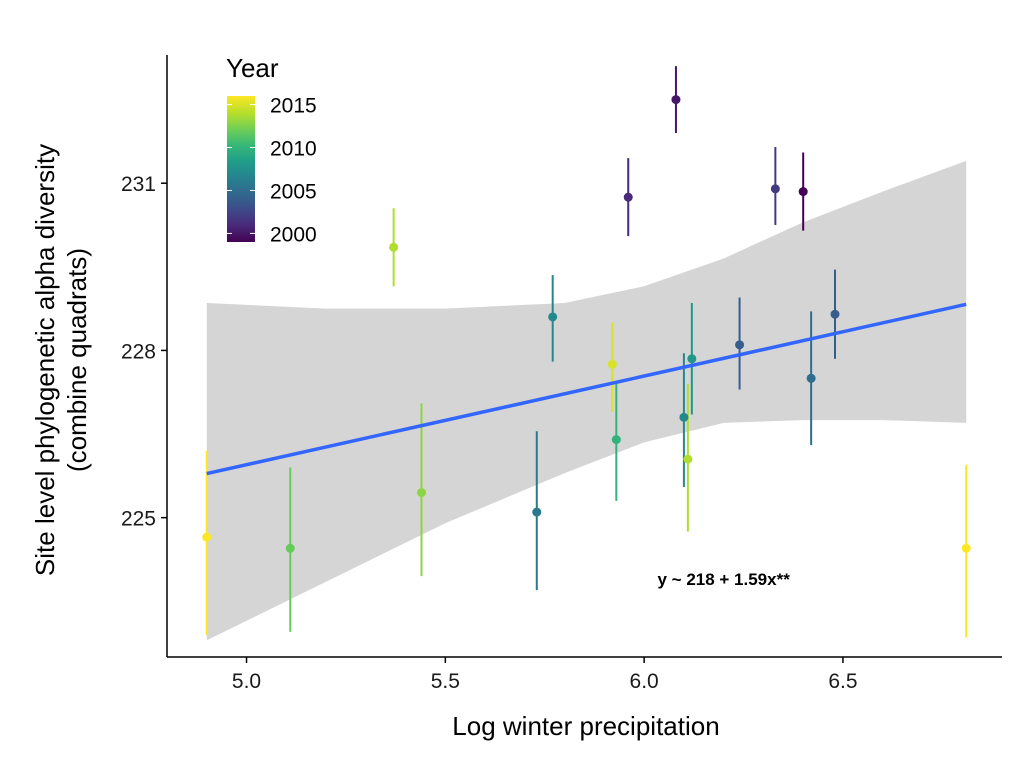 Image resolution: width=1023 pixels, height=758 pixels. What do you see at coordinates (293, 191) in the screenshot?
I see `legend-tick-label: 2005` at bounding box center [293, 191].